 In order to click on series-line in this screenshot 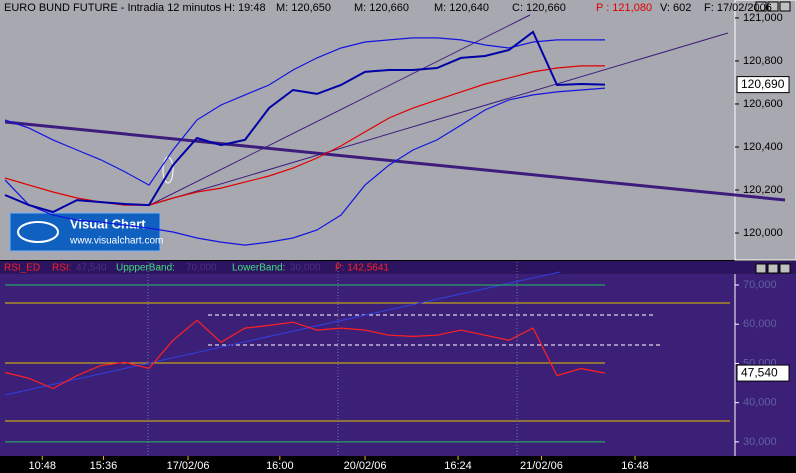, I will do `click(305, 354)`.